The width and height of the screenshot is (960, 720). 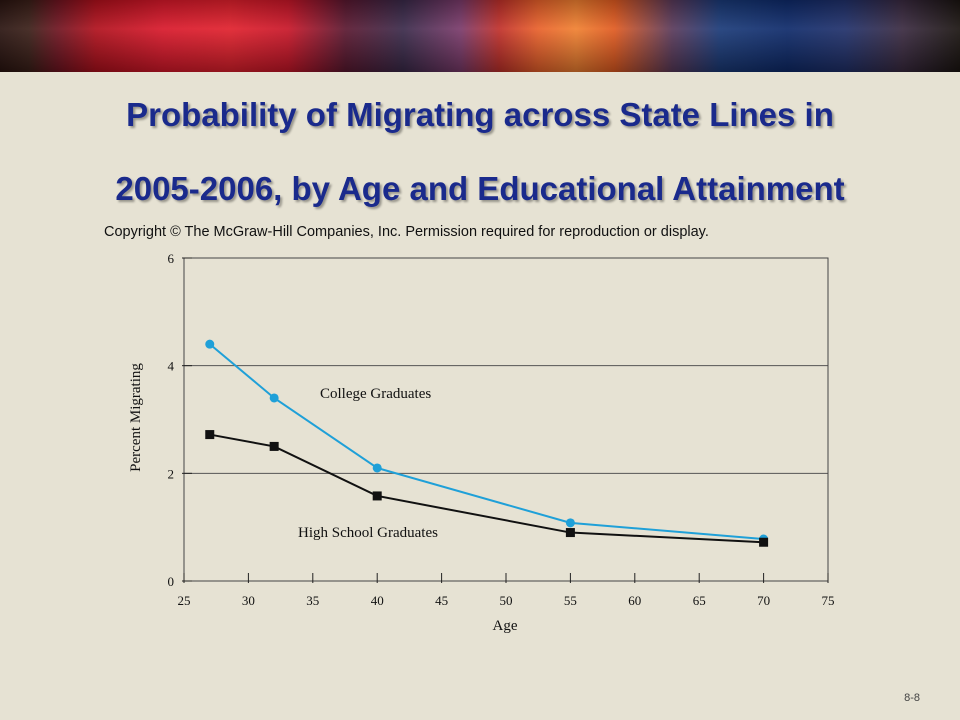 What do you see at coordinates (375, 394) in the screenshot?
I see `series-label-college-graduates: College Graduates` at bounding box center [375, 394].